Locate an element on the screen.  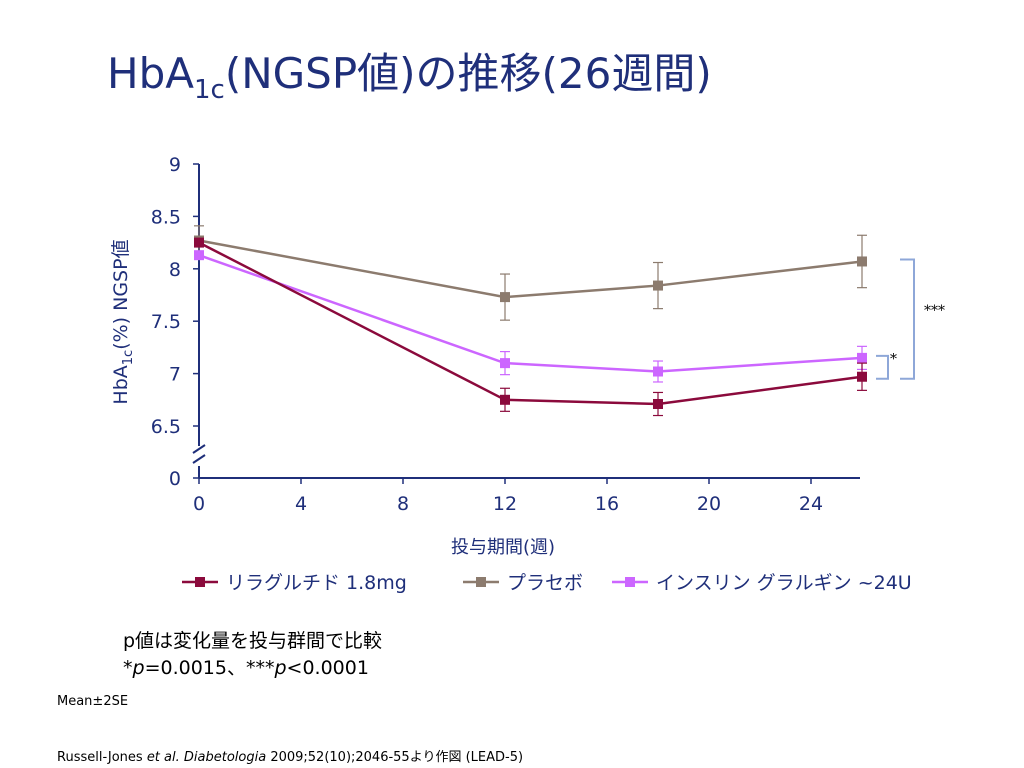
y-tick-label: 7 is located at coordinates (175, 375).